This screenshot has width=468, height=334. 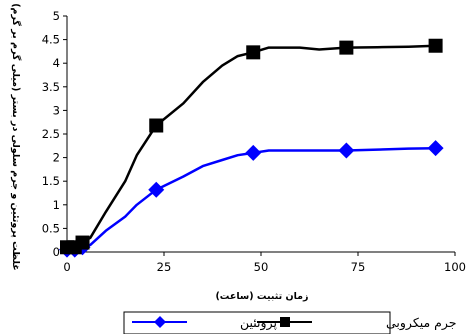 I want to click on y-tick-label: 5, so click(x=56, y=16).